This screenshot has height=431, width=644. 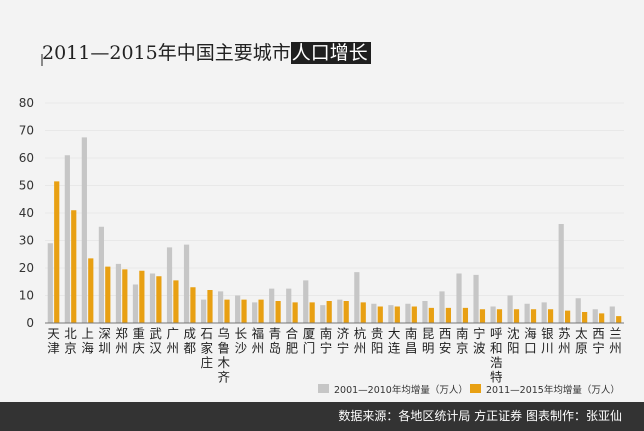 I want to click on bar-a-上海, so click(x=84, y=230).